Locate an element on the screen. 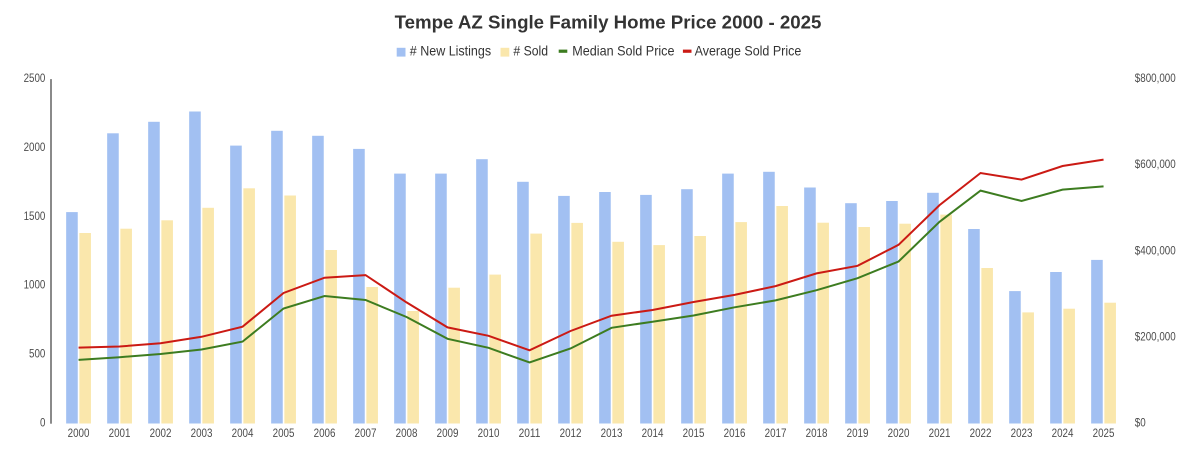 This screenshot has height=450, width=1200. svg-text: 2014 is located at coordinates (653, 433).